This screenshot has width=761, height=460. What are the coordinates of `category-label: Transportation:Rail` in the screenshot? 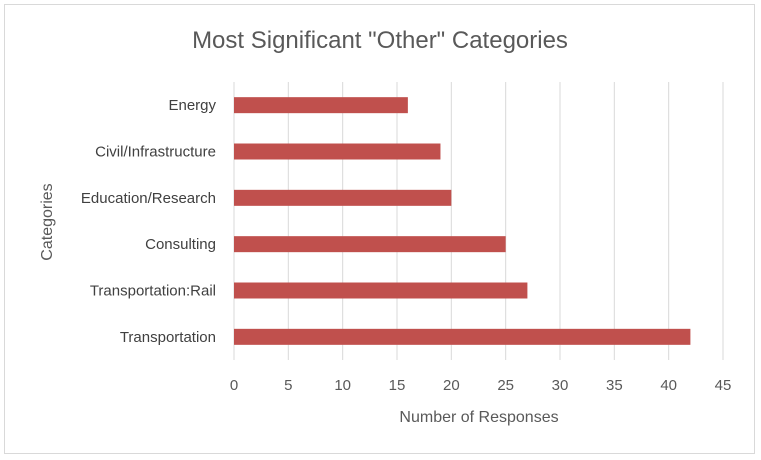 It's located at (153, 291).